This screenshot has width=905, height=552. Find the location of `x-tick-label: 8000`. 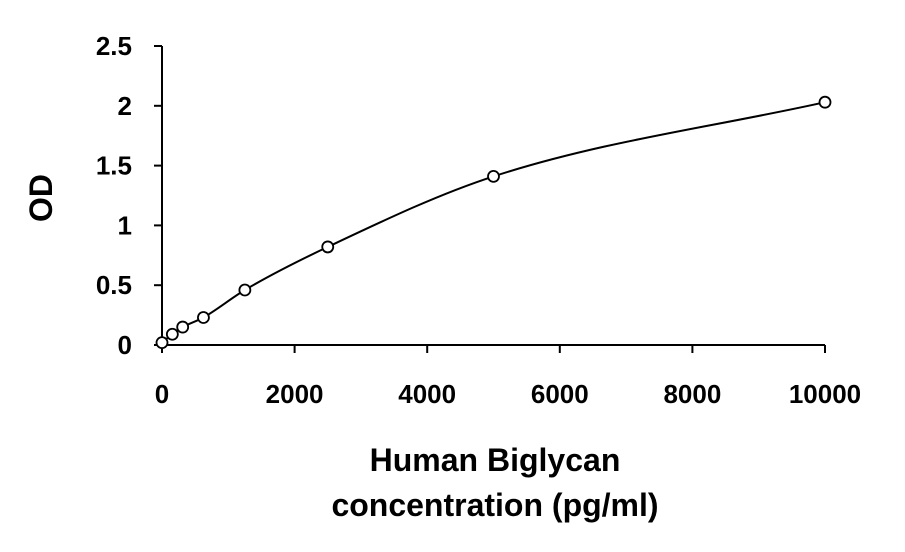

x-tick-label: 8000 is located at coordinates (692, 394).